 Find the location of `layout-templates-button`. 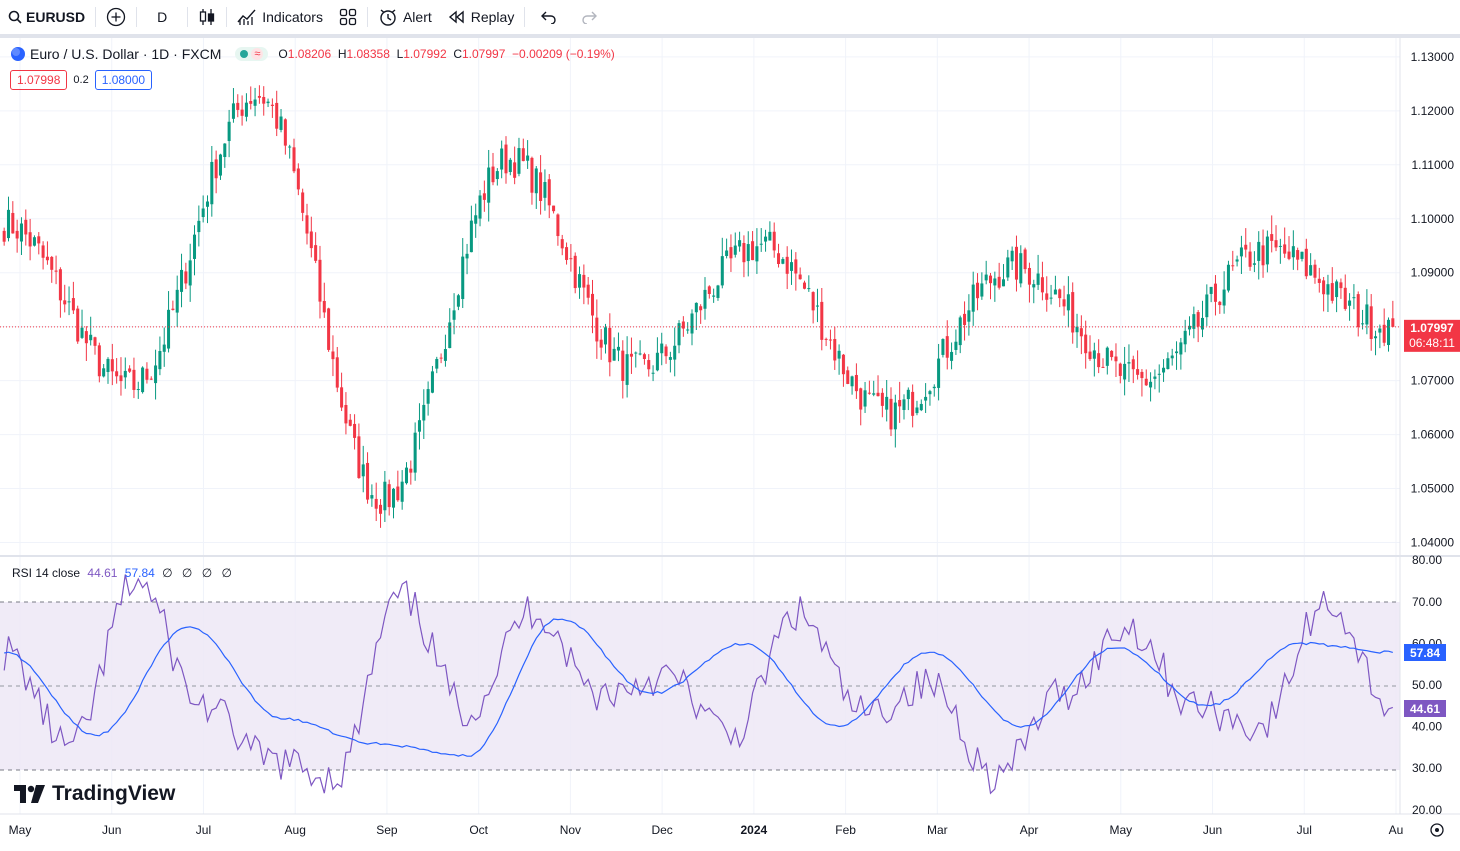

layout-templates-button is located at coordinates (348, 17).